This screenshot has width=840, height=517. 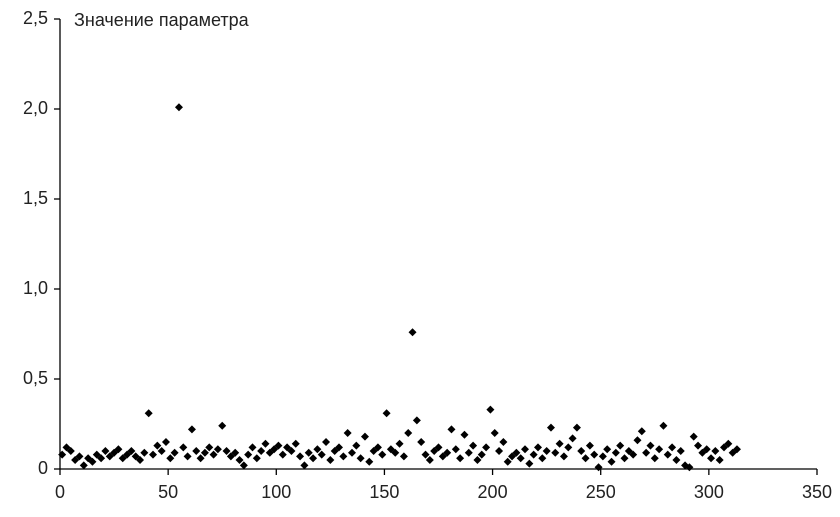 What do you see at coordinates (601, 492) in the screenshot?
I see `x-tick-label: 250` at bounding box center [601, 492].